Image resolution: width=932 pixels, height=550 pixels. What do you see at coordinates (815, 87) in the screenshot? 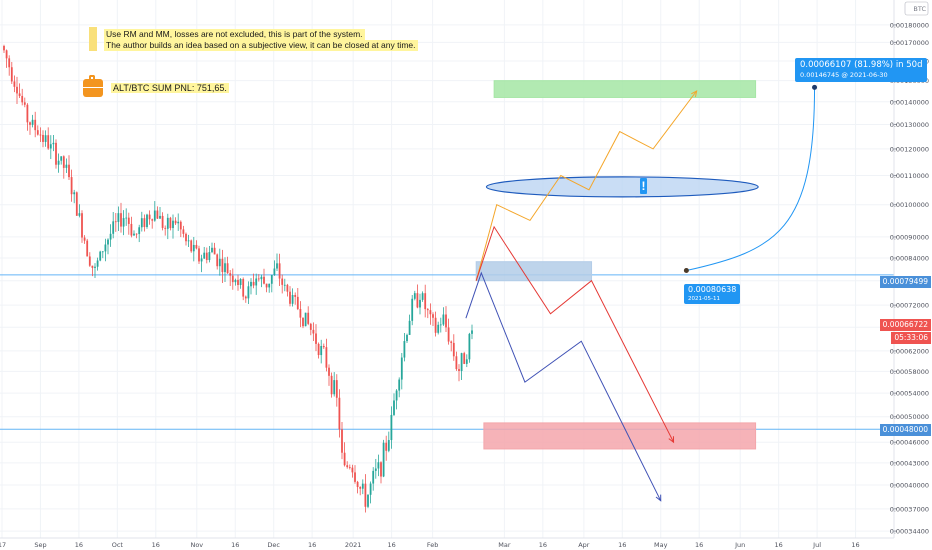
I see `projection-end-dot` at bounding box center [815, 87].